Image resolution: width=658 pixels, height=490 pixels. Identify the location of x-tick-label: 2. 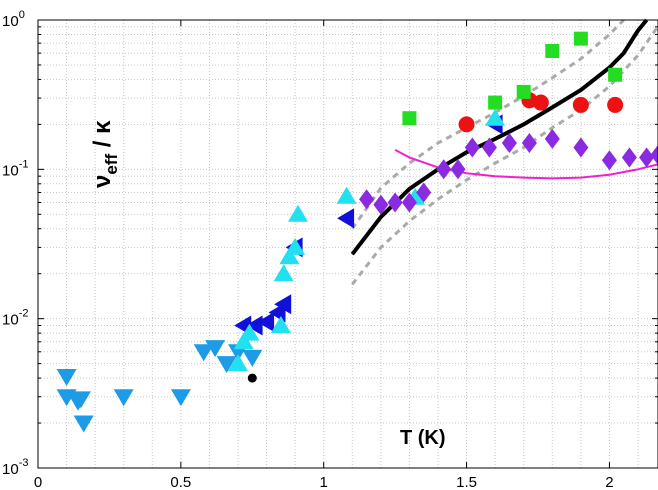
(609, 482).